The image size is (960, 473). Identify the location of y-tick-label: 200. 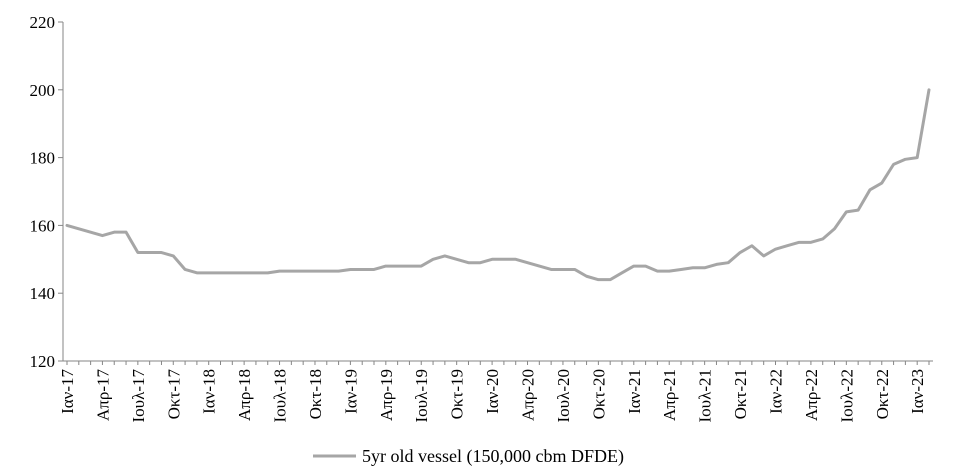
(43, 90).